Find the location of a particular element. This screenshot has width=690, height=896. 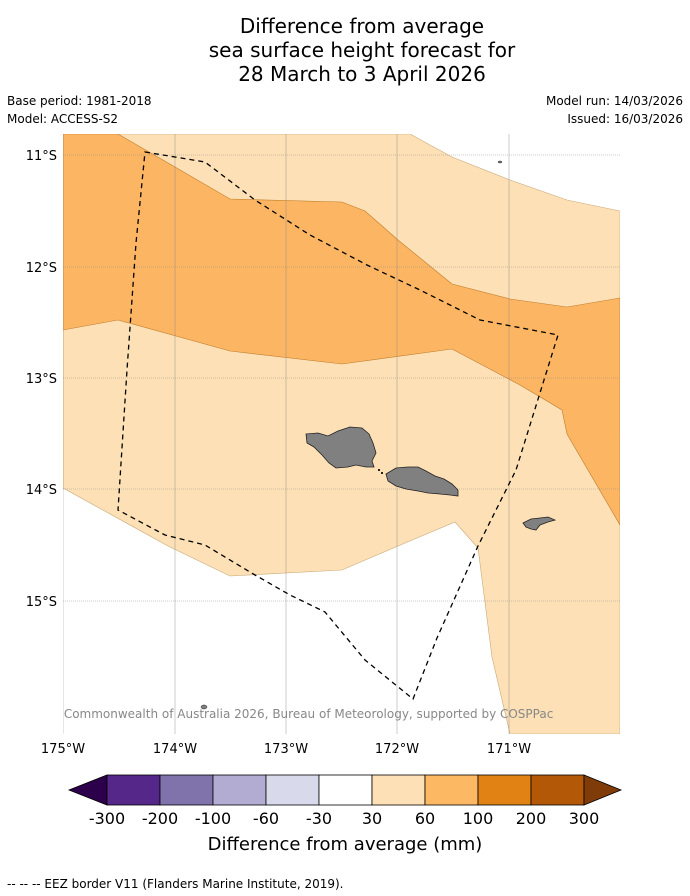

colorbar-extend-high is located at coordinates (603, 790).